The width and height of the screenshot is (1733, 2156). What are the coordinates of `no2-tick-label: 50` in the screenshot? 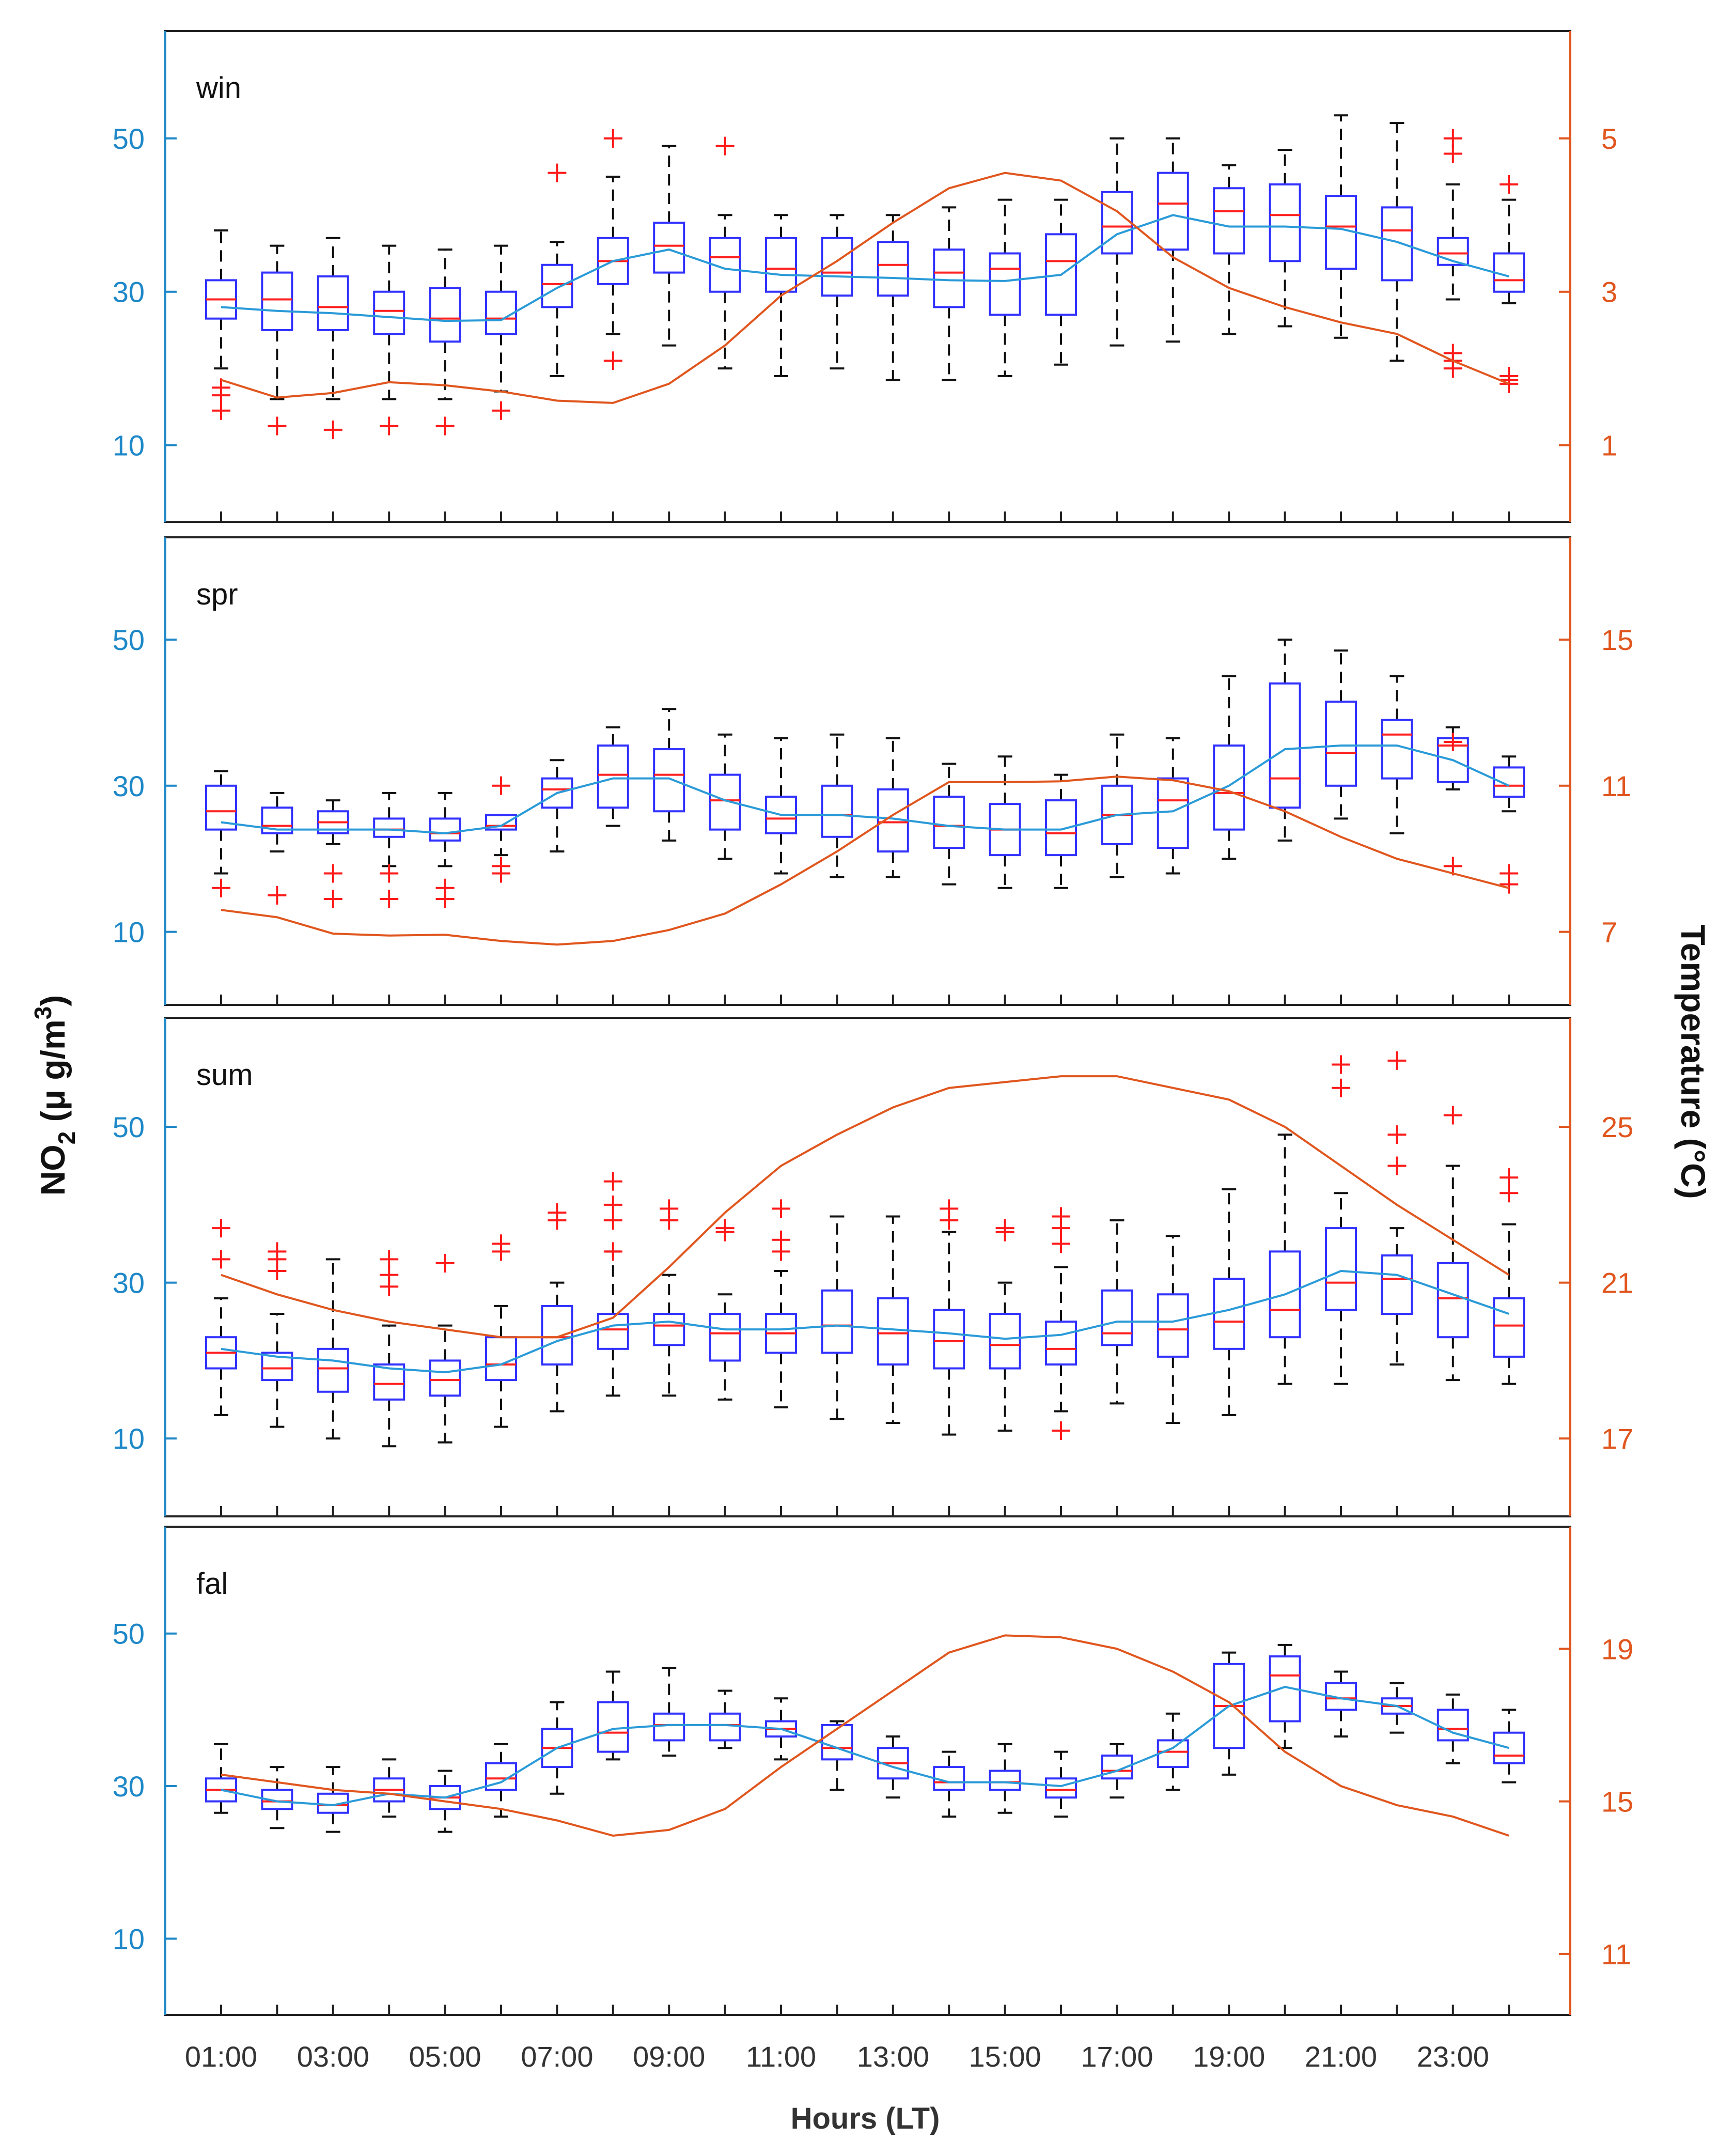 It's located at (129, 138).